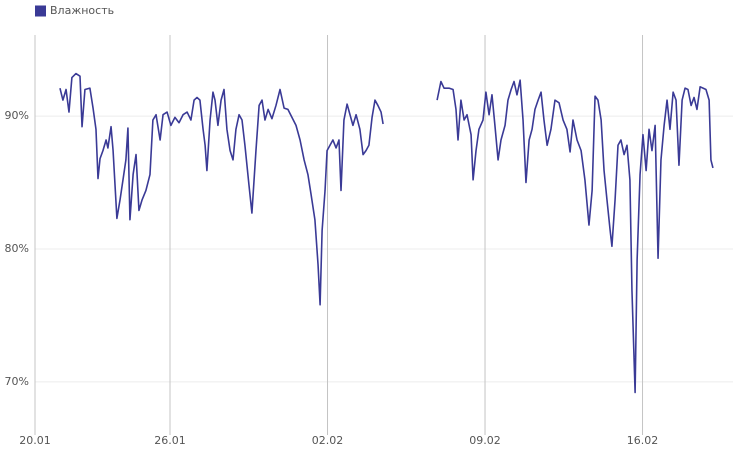 The image size is (733, 451). I want to click on y-tick-label: 70%, so click(17, 381).